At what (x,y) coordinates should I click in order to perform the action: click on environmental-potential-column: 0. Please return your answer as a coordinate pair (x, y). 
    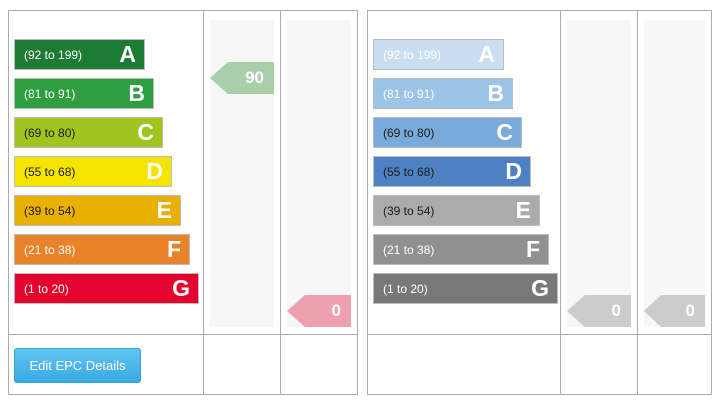
    Looking at the image, I should click on (674, 172).